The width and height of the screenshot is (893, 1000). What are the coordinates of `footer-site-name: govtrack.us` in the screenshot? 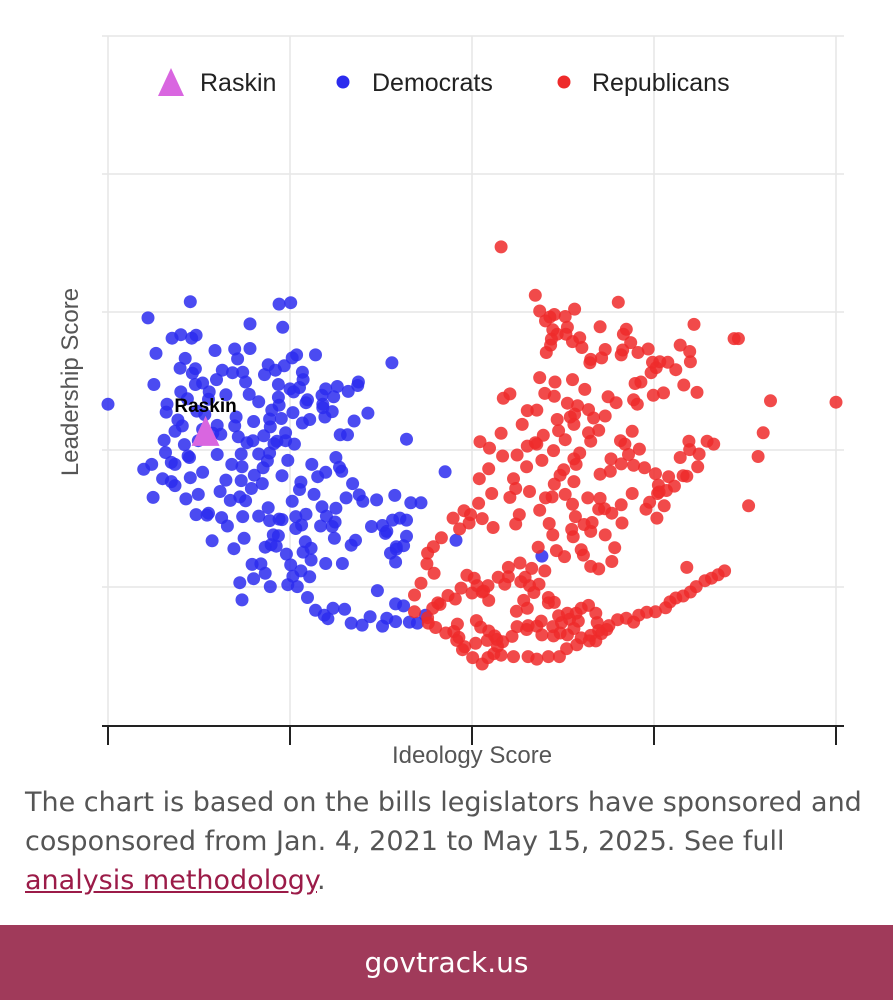 It's located at (446, 962).